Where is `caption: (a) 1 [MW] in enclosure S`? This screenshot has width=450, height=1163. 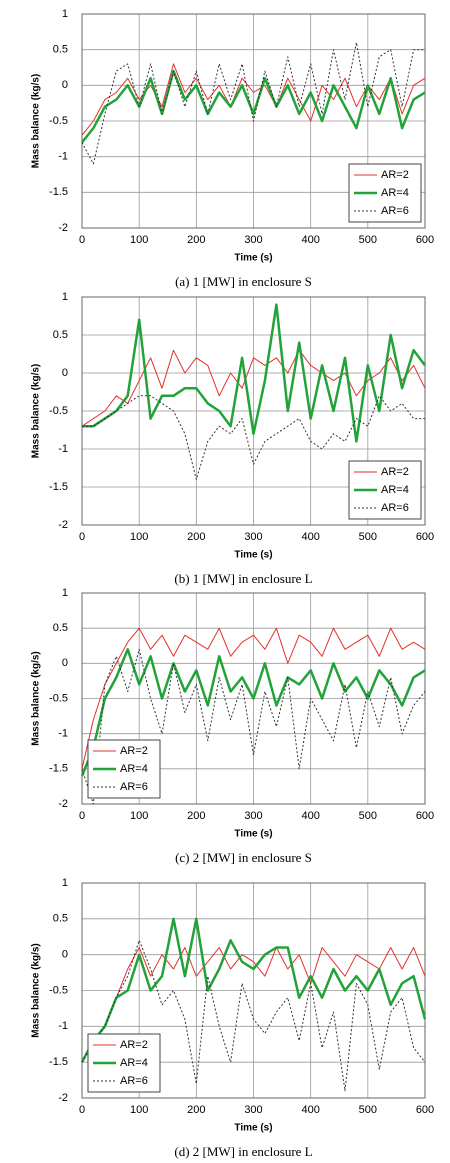
caption: (a) 1 [MW] in enclosure S is located at coordinates (243, 281).